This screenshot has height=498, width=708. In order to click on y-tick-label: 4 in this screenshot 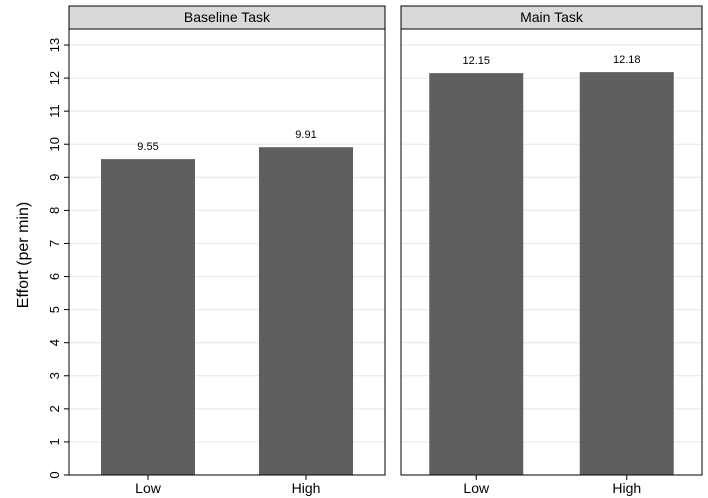, I will do `click(54, 342)`.